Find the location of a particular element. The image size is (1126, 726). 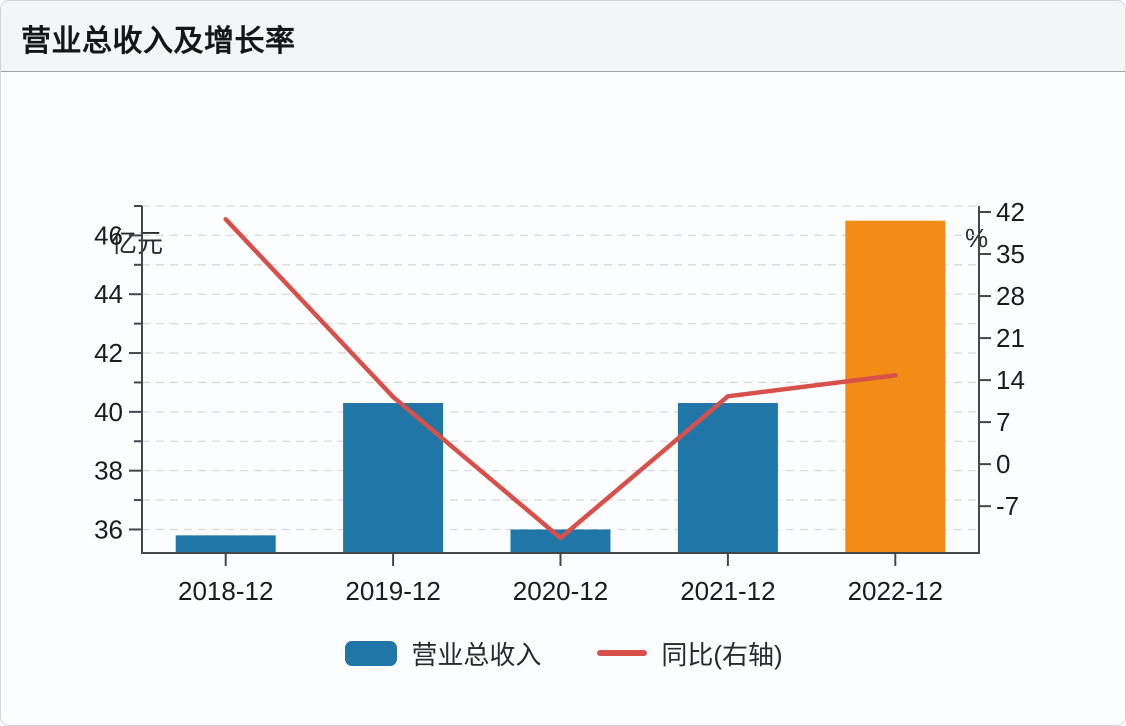

x-tick-label-2020-12: 2020-12 is located at coordinates (560, 591).